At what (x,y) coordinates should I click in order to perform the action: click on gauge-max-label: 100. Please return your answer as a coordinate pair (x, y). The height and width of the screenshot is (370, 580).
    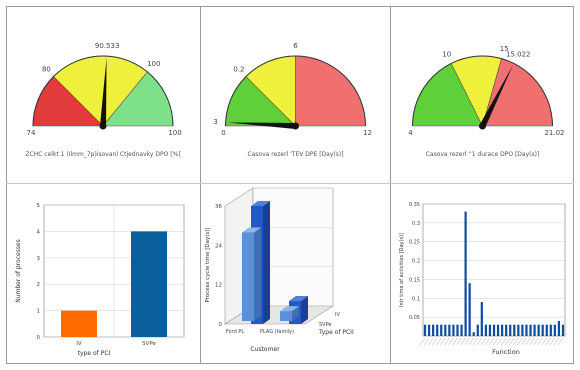
    Looking at the image, I should click on (174, 133).